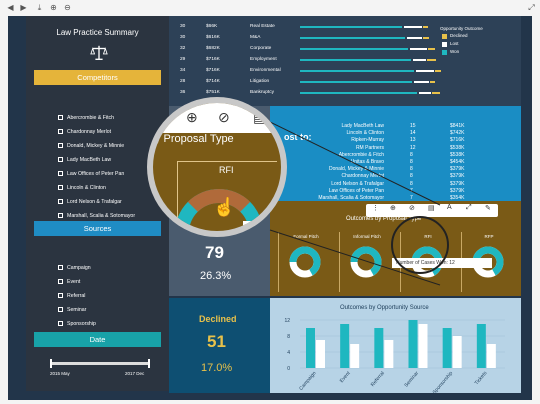 This screenshot has height=404, width=540. What do you see at coordinates (51, 363) in the screenshot?
I see `date-start-handle` at bounding box center [51, 363].